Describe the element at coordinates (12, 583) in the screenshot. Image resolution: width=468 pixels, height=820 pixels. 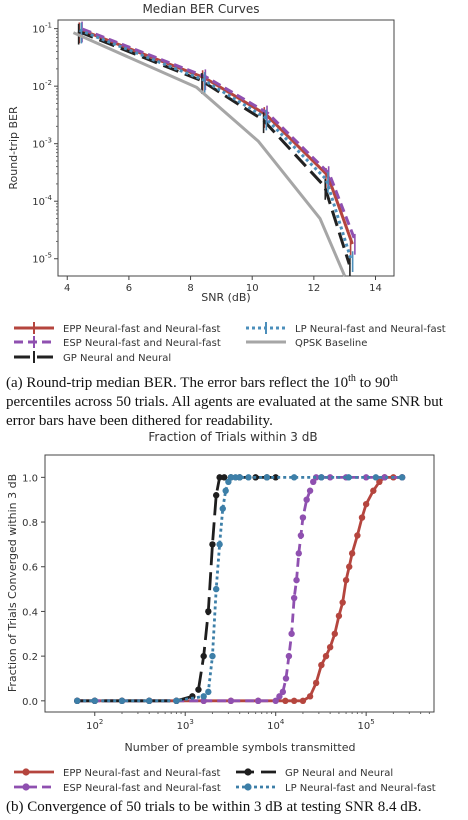
I see `convergence-y-axis-label: Fraction of Trials Converged within 3 dB` at that location.